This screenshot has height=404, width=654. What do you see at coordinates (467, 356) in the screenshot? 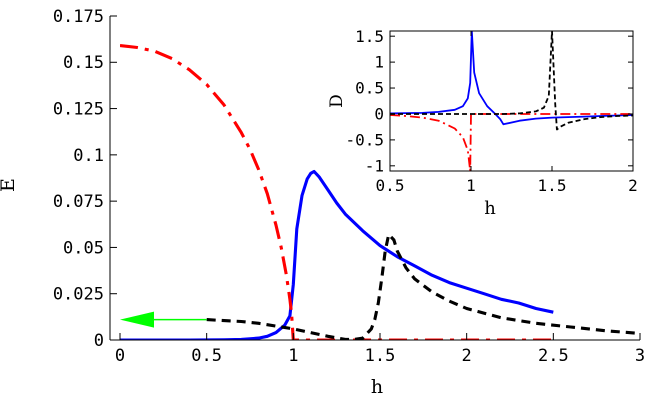
I see `main-x-tick-label: 2` at bounding box center [467, 356].